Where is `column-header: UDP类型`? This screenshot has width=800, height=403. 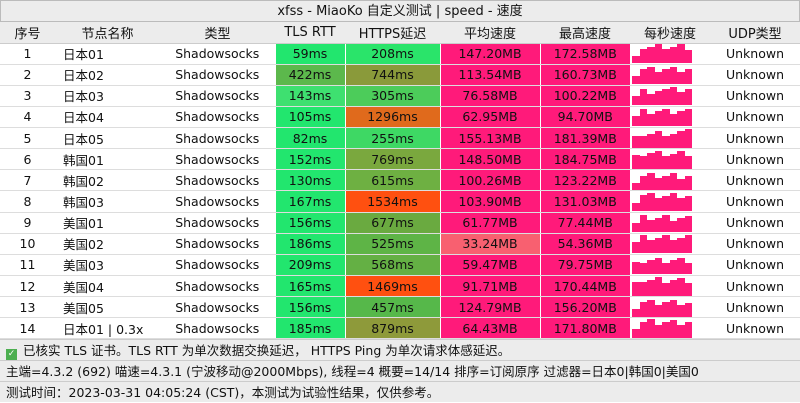 column-header: UDP类型 is located at coordinates (755, 33).